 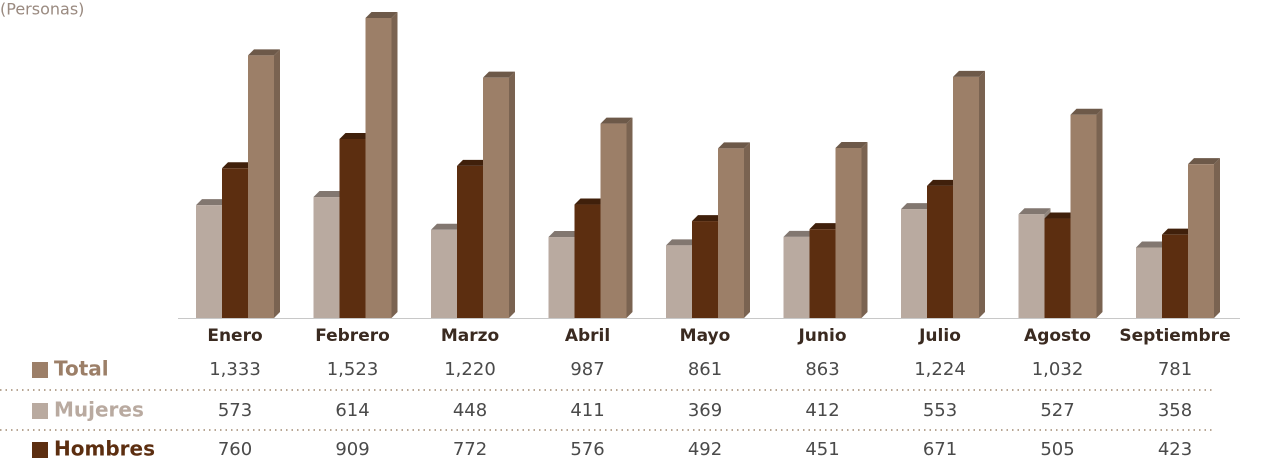 What do you see at coordinates (821, 336) in the screenshot?
I see `x-tick-label: Junio` at bounding box center [821, 336].